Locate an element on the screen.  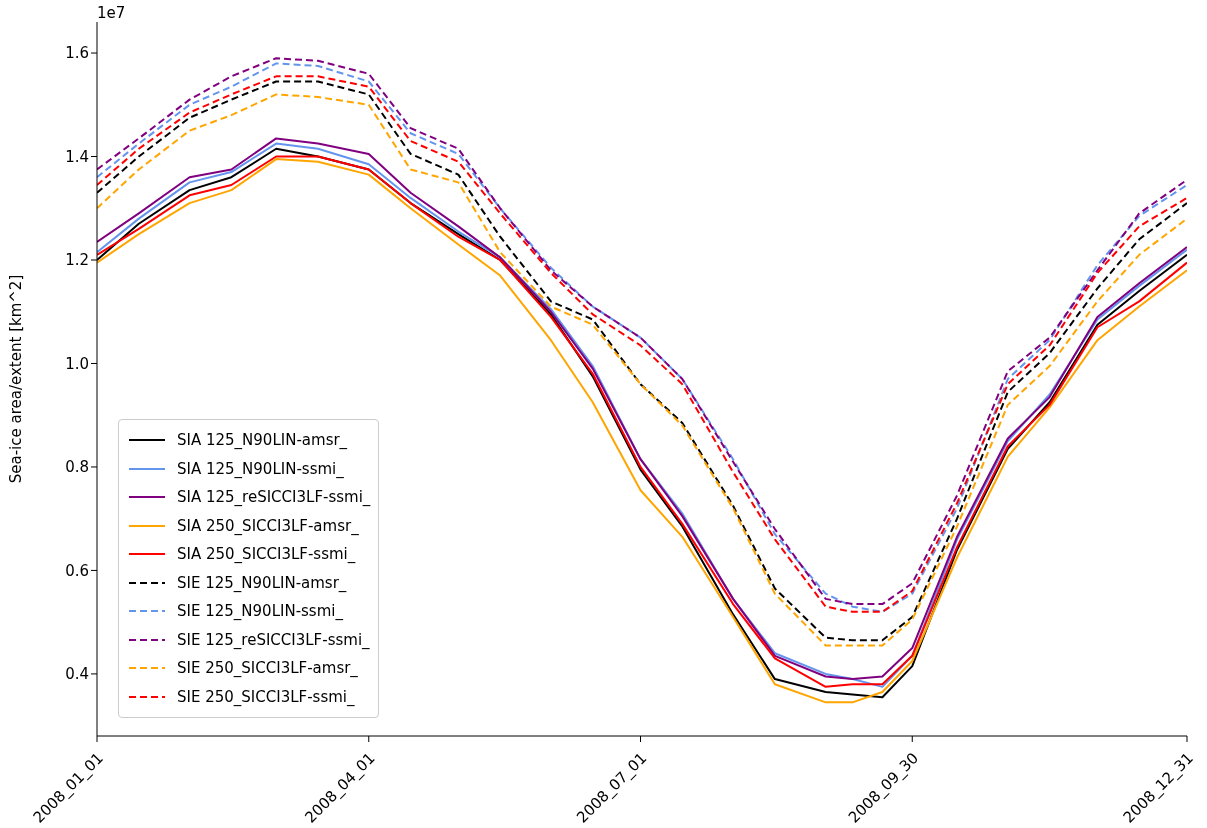
y-axis-title: Sea-ice area/extent [km^2] is located at coordinates (16, 379).